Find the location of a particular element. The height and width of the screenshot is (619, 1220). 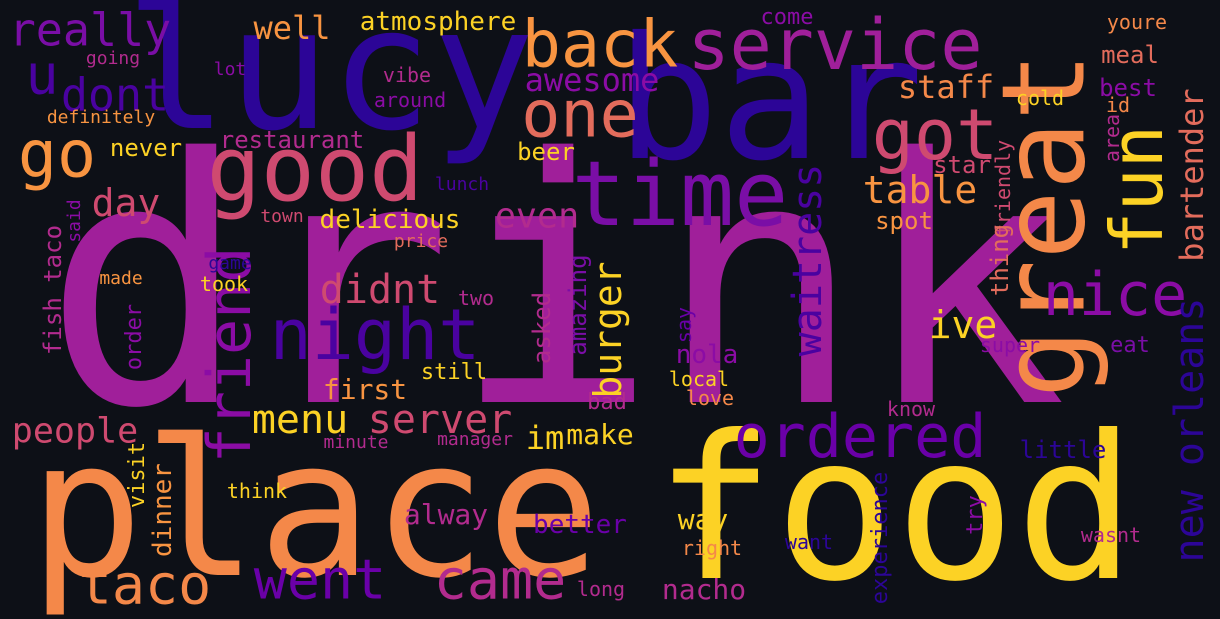

word-burger: burger is located at coordinates (608, 330).